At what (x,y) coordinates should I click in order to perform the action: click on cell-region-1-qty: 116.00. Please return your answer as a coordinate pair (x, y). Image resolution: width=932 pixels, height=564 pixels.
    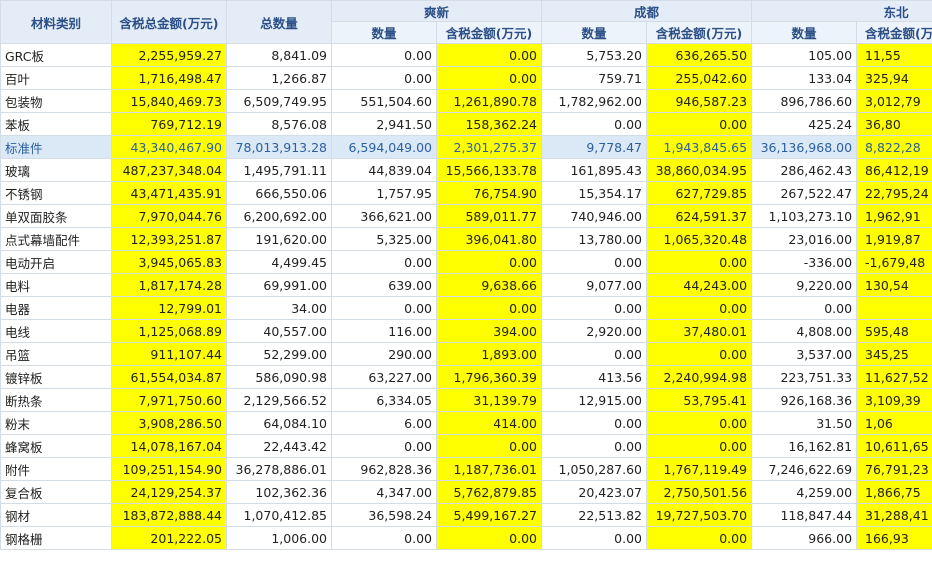
    Looking at the image, I should click on (384, 331).